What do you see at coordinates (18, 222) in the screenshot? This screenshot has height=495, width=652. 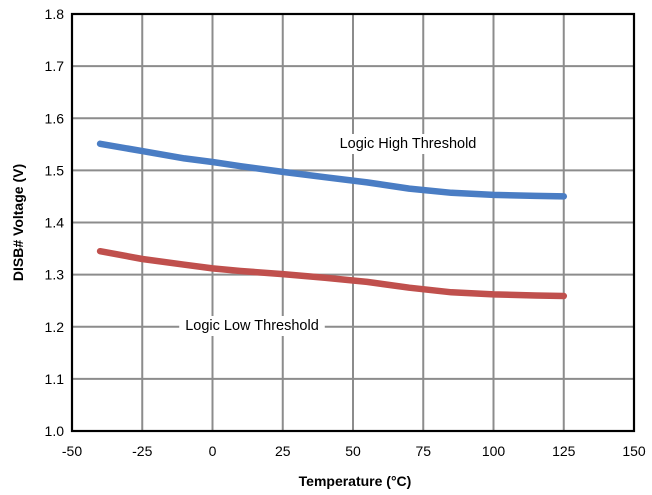 I see `y-axis-title: DISB# Voltage (V)` at bounding box center [18, 222].